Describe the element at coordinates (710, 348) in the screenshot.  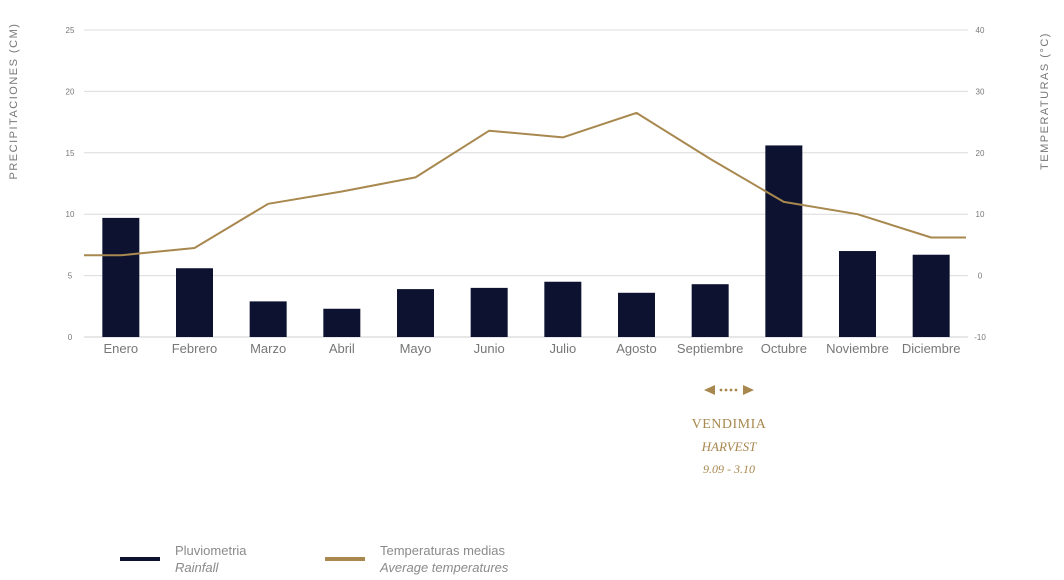
I see `x-tick-label: Septiembre` at that location.